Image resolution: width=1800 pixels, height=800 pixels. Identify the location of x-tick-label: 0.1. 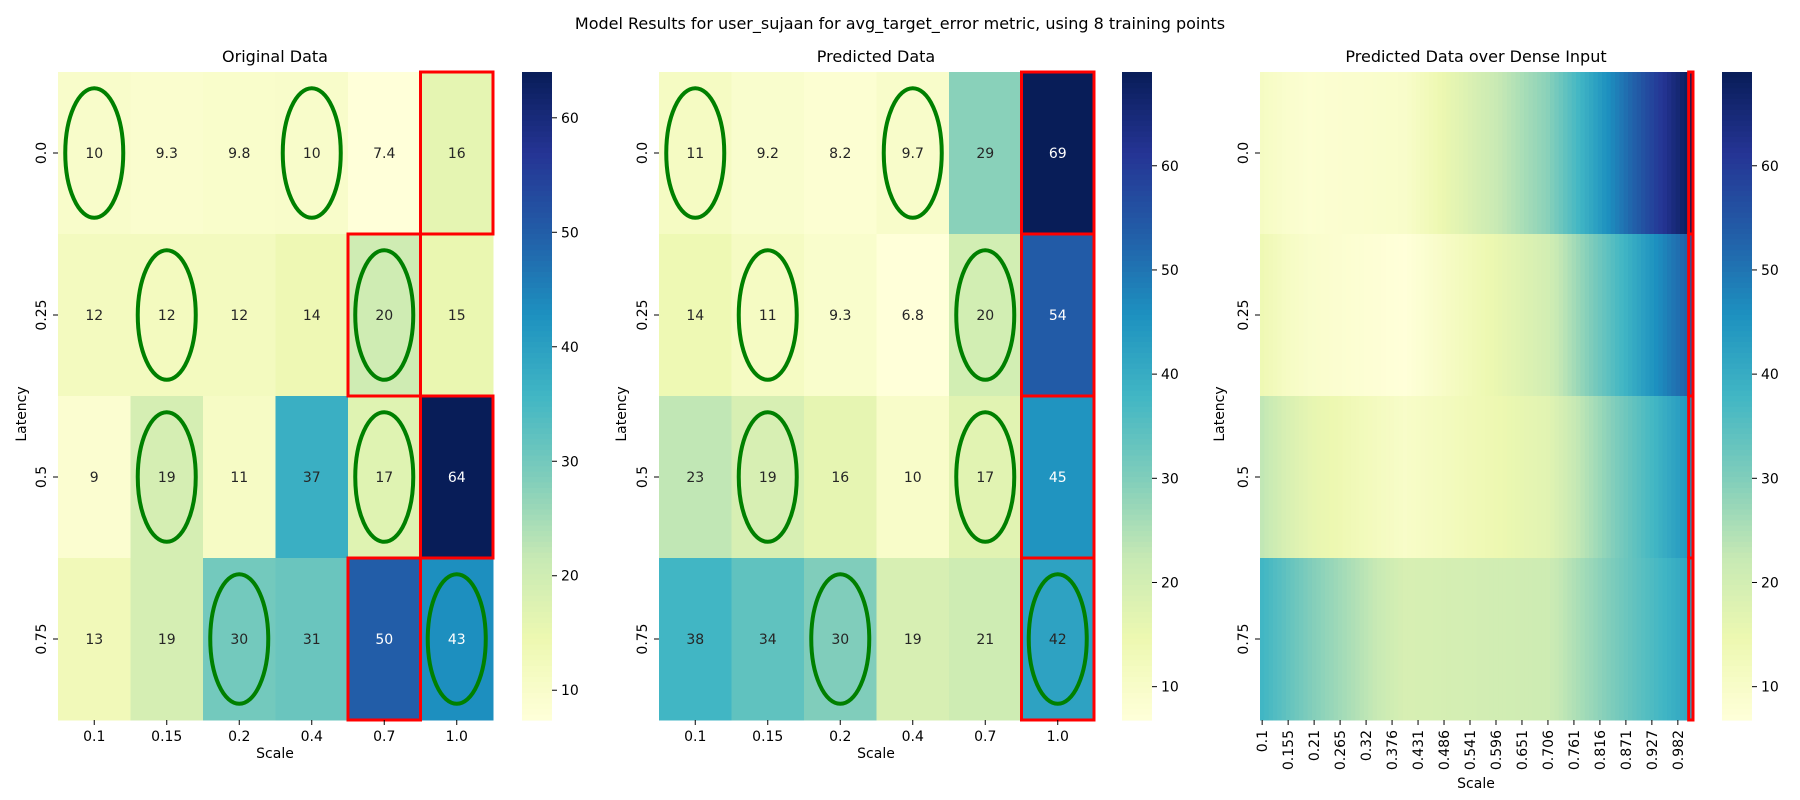
(695, 737).